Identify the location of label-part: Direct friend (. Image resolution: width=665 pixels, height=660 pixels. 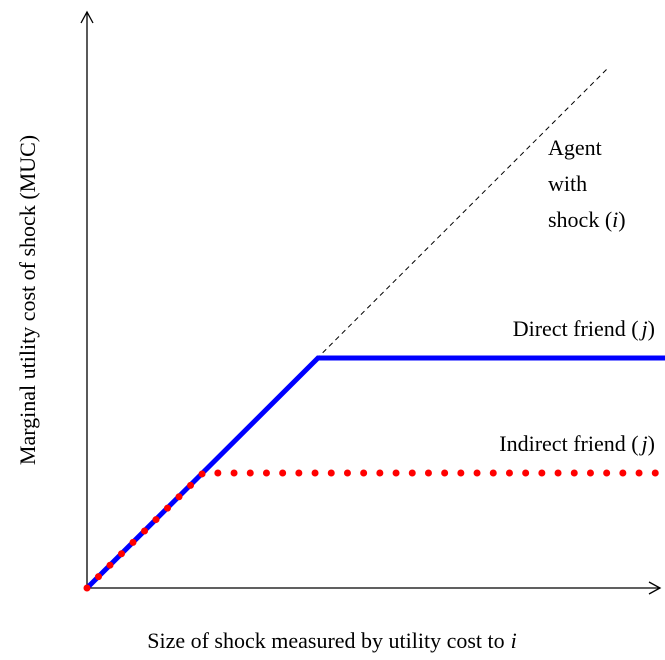
(576, 328).